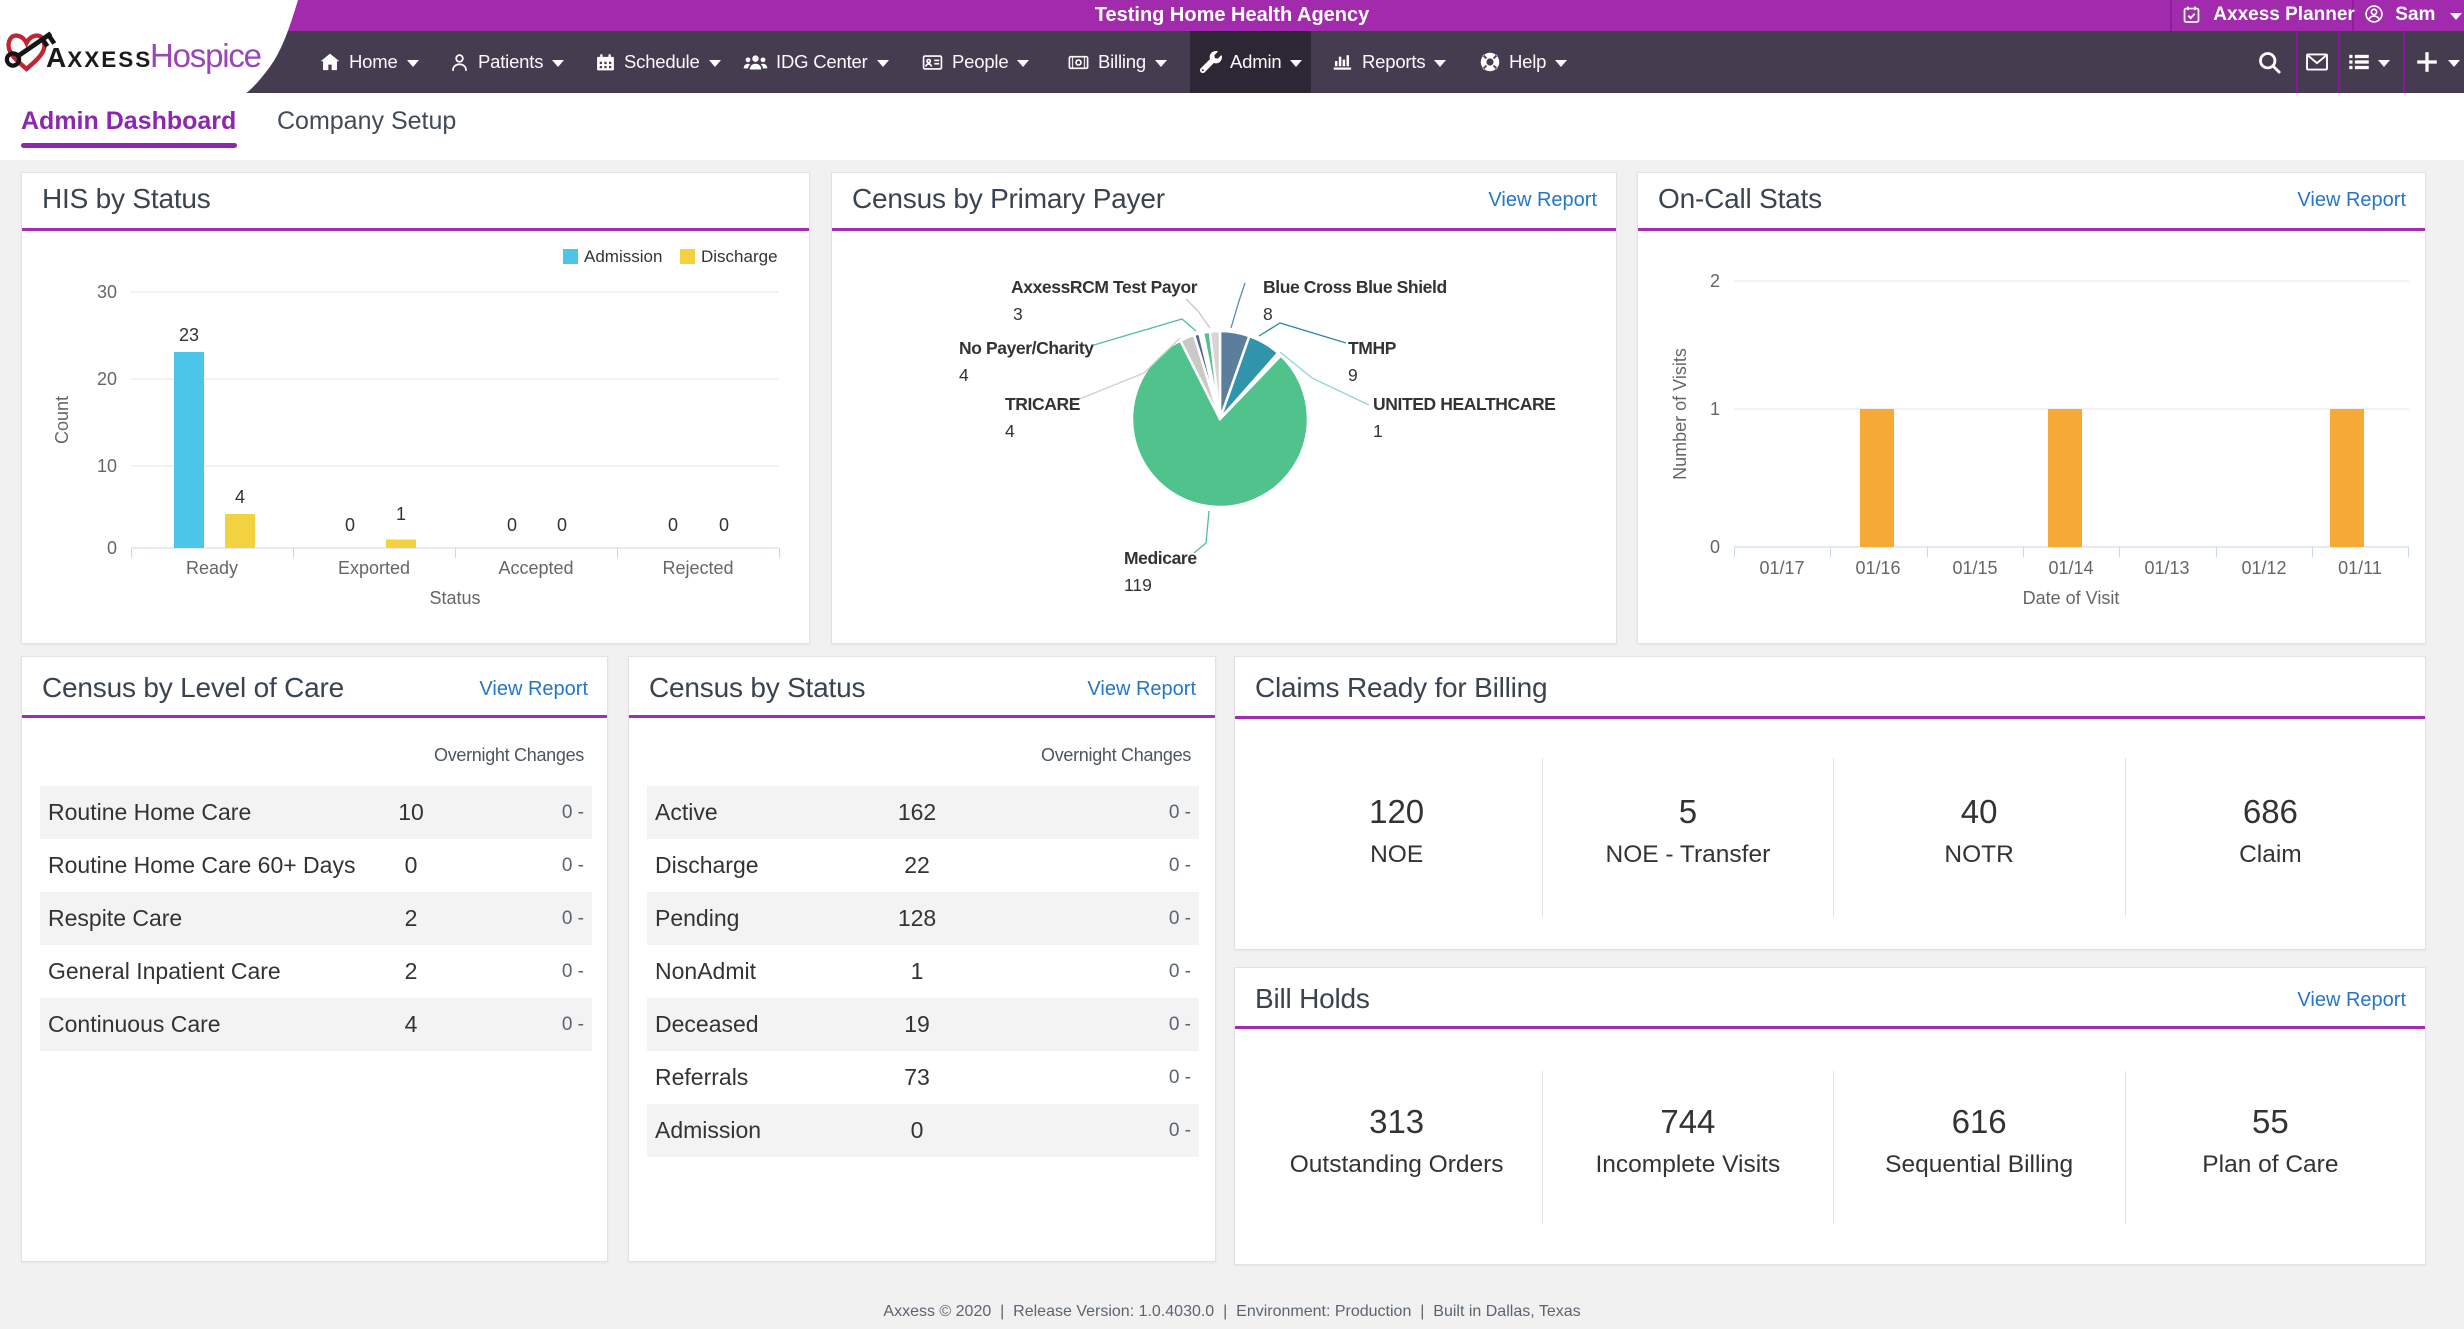  What do you see at coordinates (1138, 585) in the screenshot?
I see `svg-text: 119` at bounding box center [1138, 585].